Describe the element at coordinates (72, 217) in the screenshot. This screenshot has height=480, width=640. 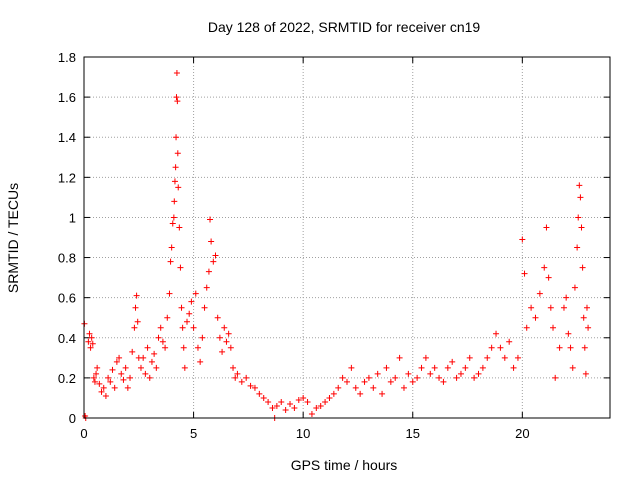
I see `y-tick-label: 1` at that location.